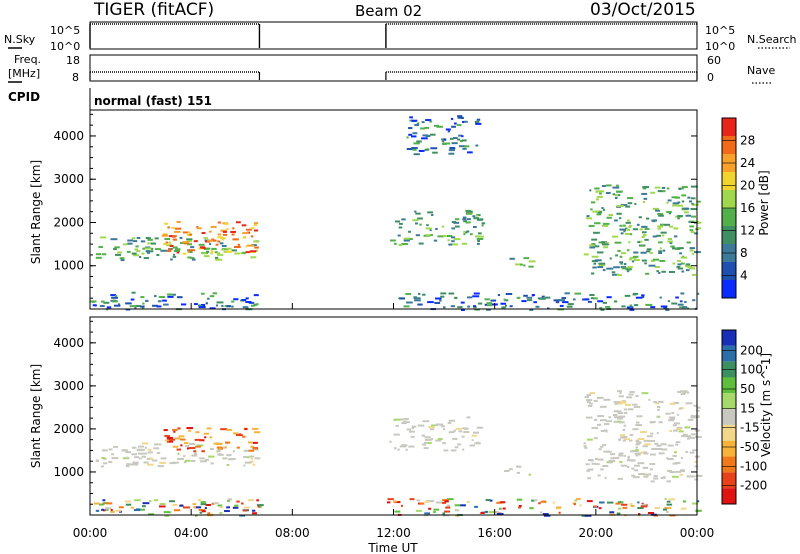  Describe the element at coordinates (393, 533) in the screenshot. I see `x-tick-label: 12:00` at that location.